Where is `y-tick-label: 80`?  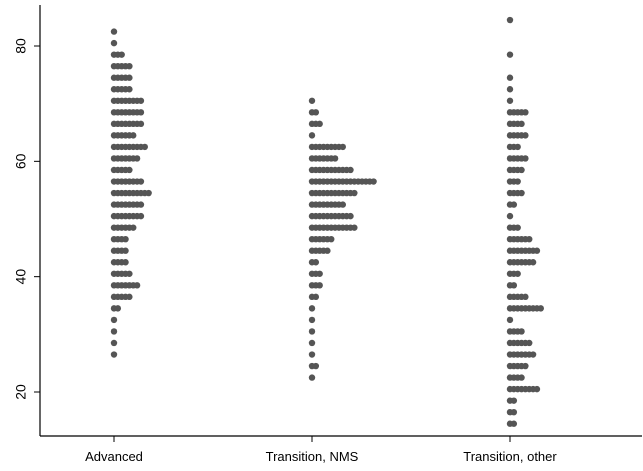 y-tick-label: 80 is located at coordinates (21, 46).